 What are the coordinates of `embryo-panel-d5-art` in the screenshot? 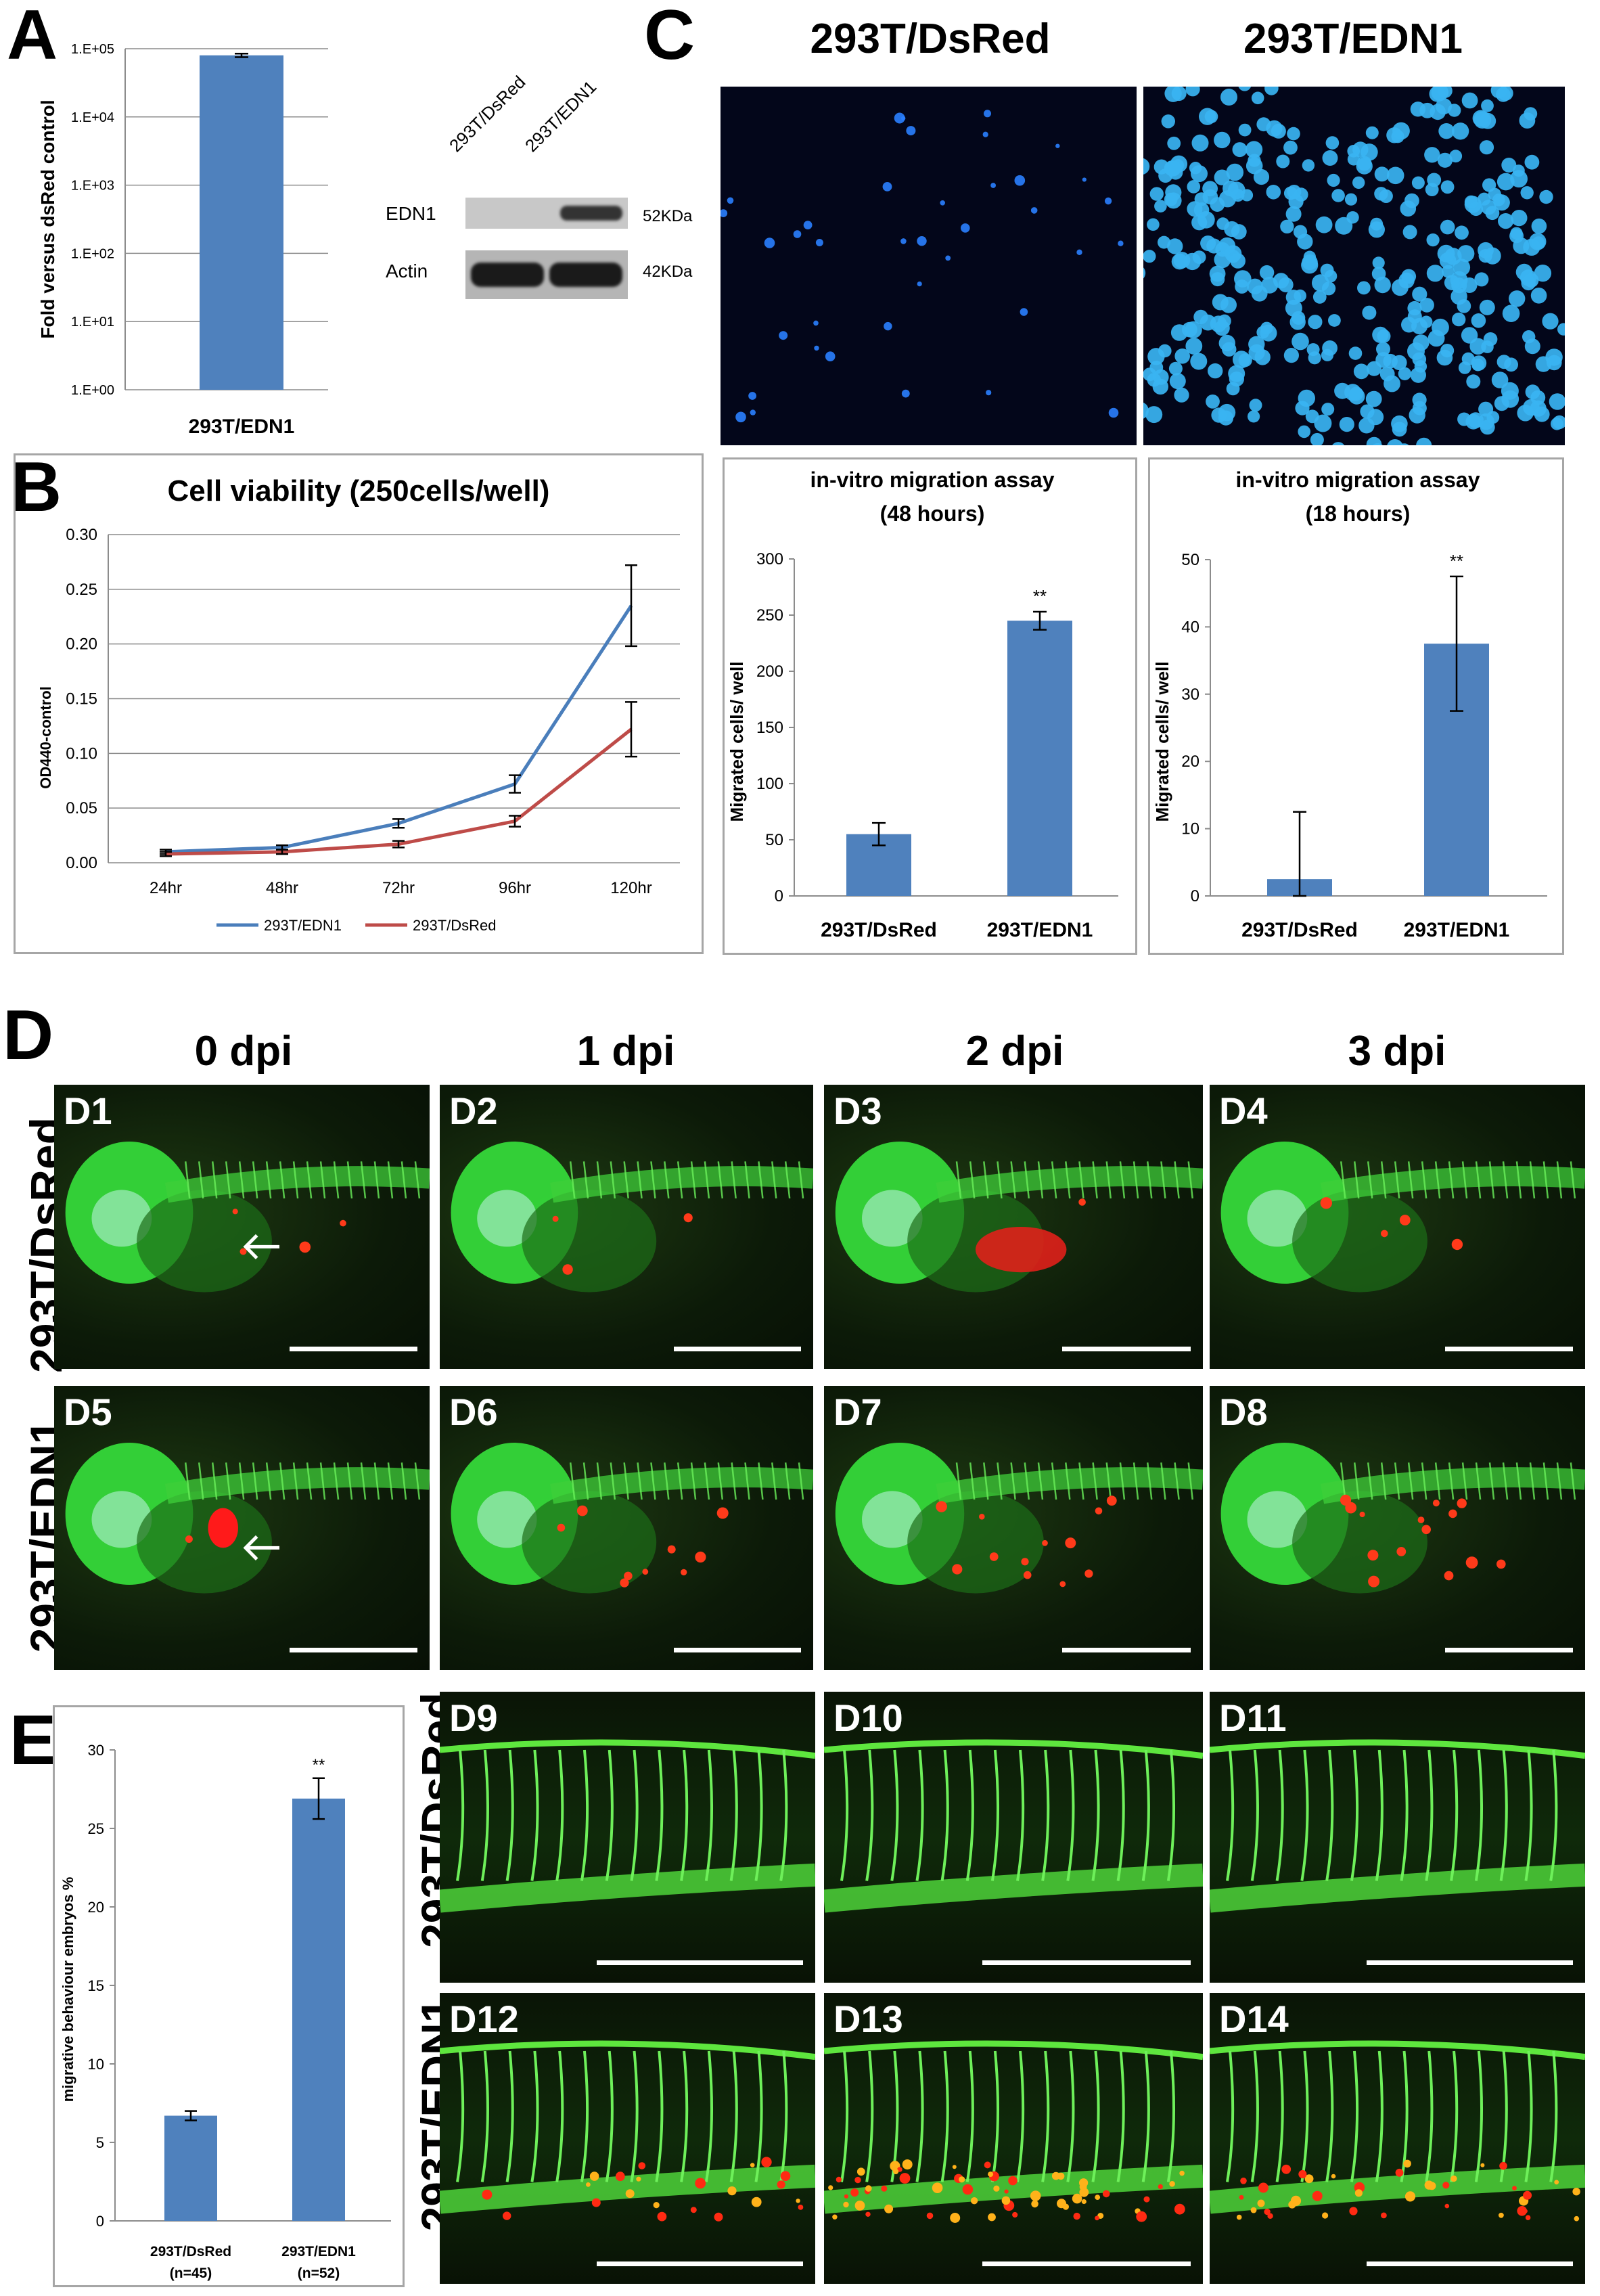 It's located at (247, 1518).